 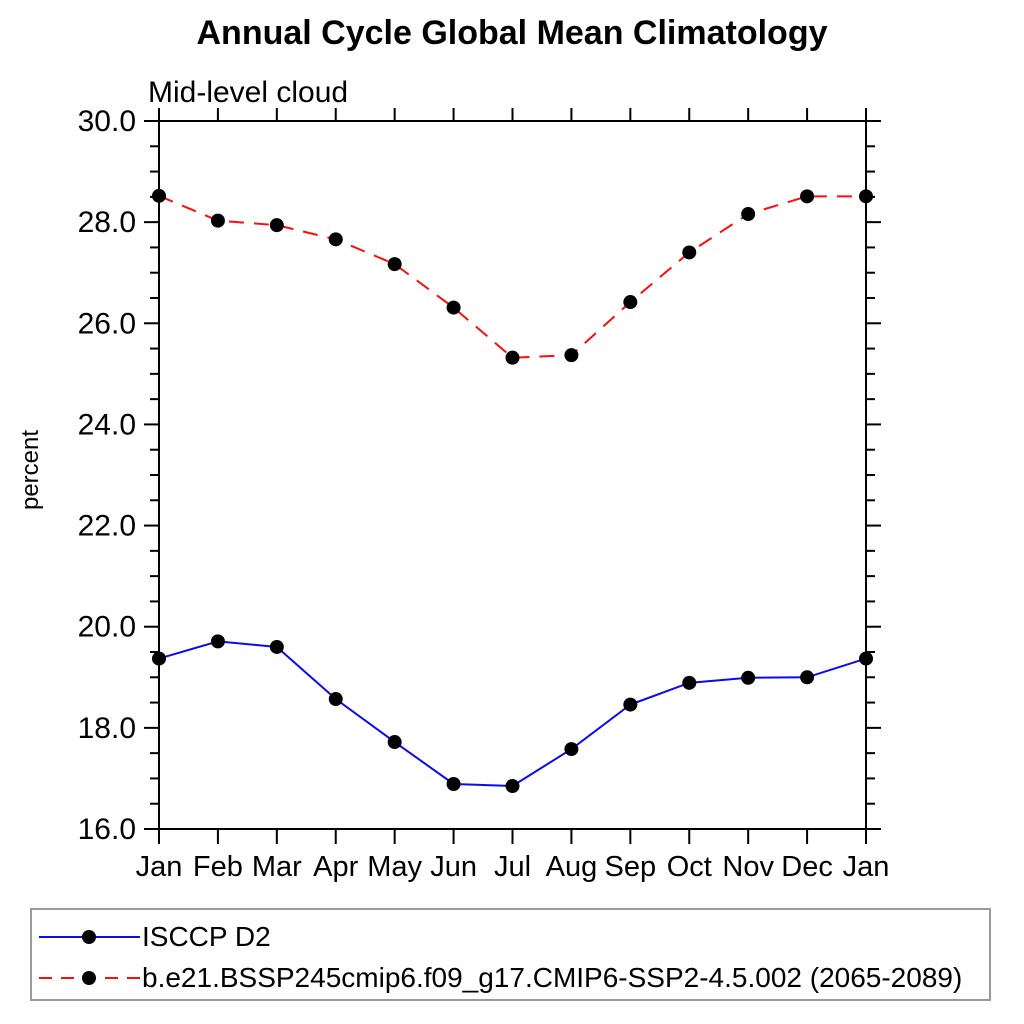 I want to click on svg-text: Nov, so click(x=748, y=867).